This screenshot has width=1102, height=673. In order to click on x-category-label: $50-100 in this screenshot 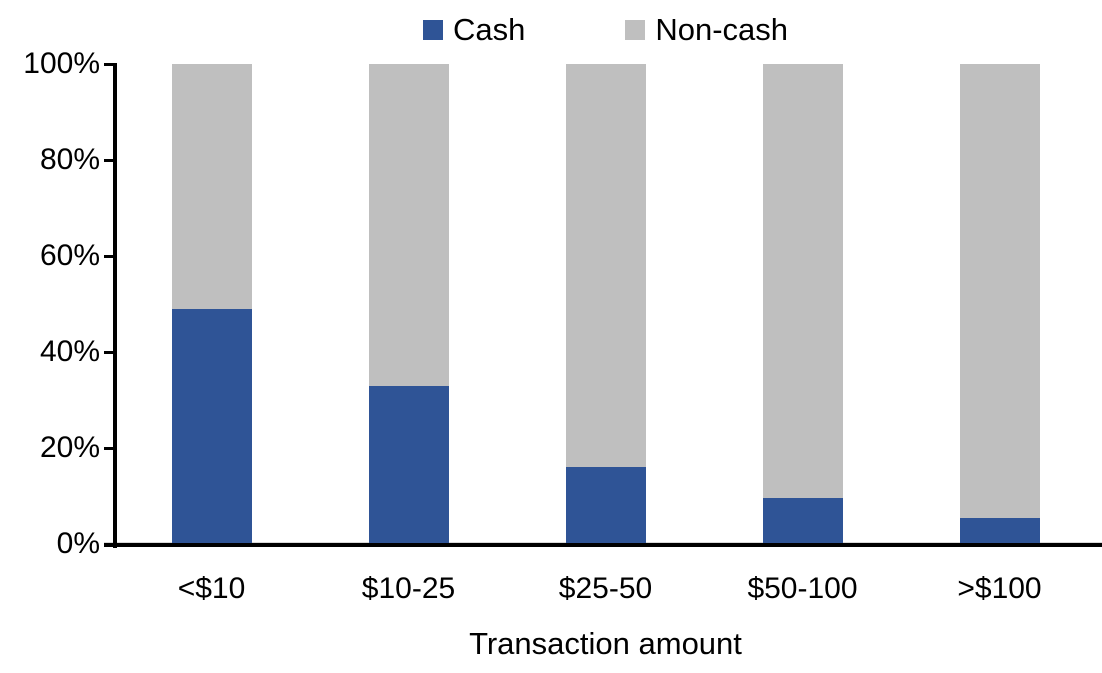, I will do `click(802, 588)`.